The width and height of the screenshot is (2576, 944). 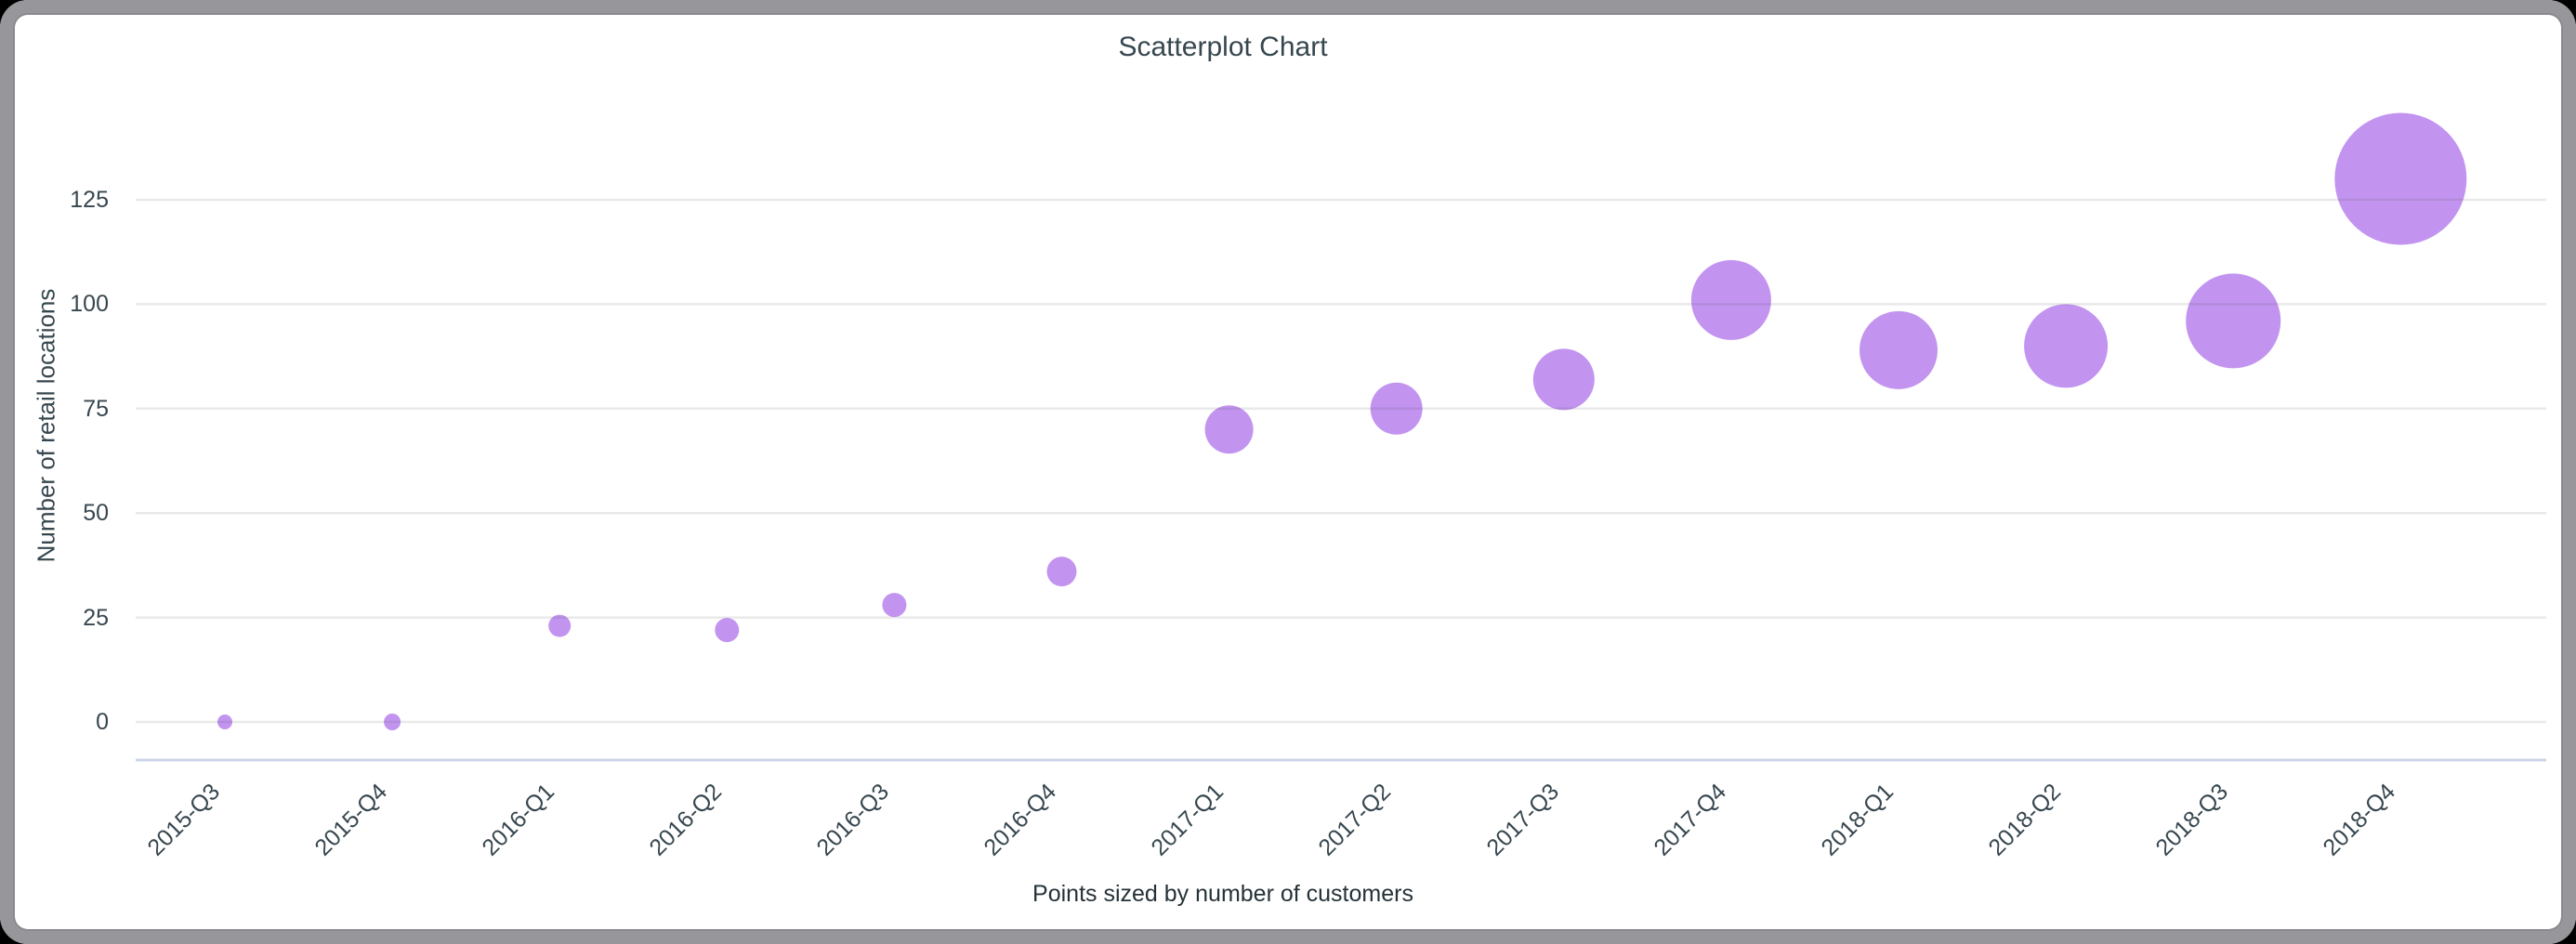 What do you see at coordinates (2233, 321) in the screenshot?
I see `data-point-2018-Q3` at bounding box center [2233, 321].